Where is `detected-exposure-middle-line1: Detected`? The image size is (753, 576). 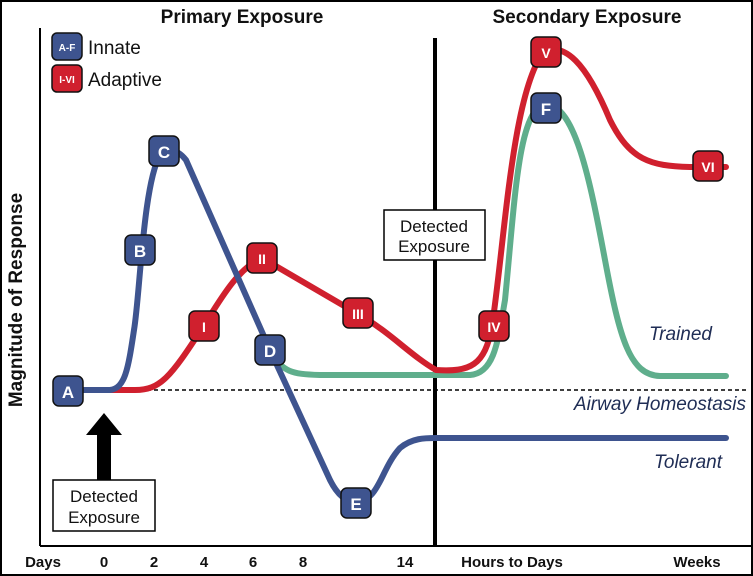 detected-exposure-middle-line1: Detected is located at coordinates (434, 226).